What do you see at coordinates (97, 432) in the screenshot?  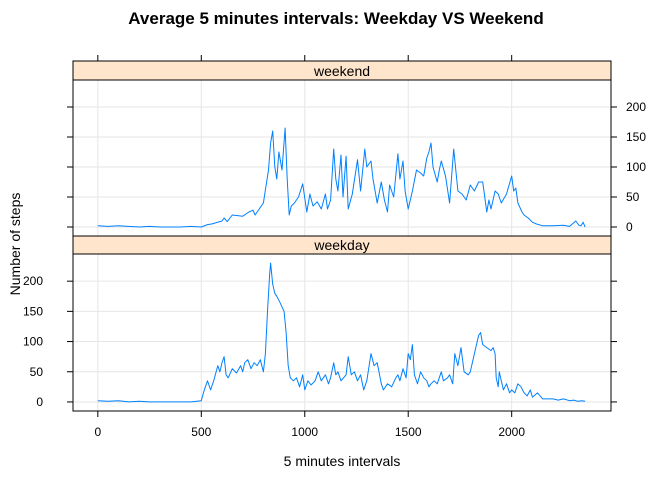 I see `x-tick-label: 0` at bounding box center [97, 432].